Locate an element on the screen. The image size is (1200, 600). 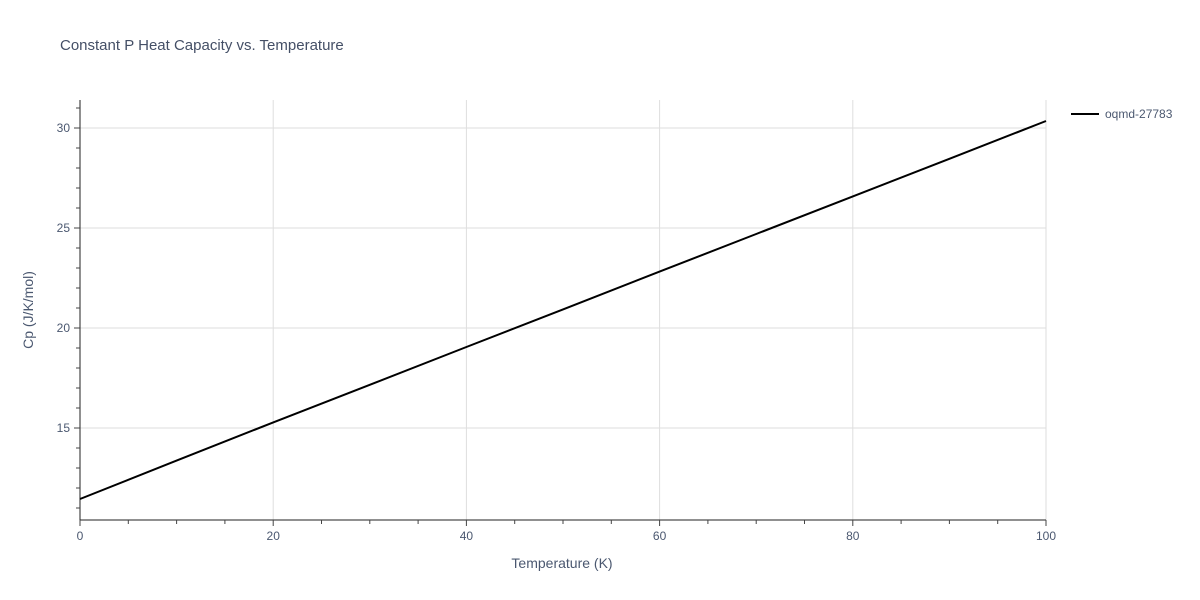
y-tick-label: 25 is located at coordinates (64, 228).